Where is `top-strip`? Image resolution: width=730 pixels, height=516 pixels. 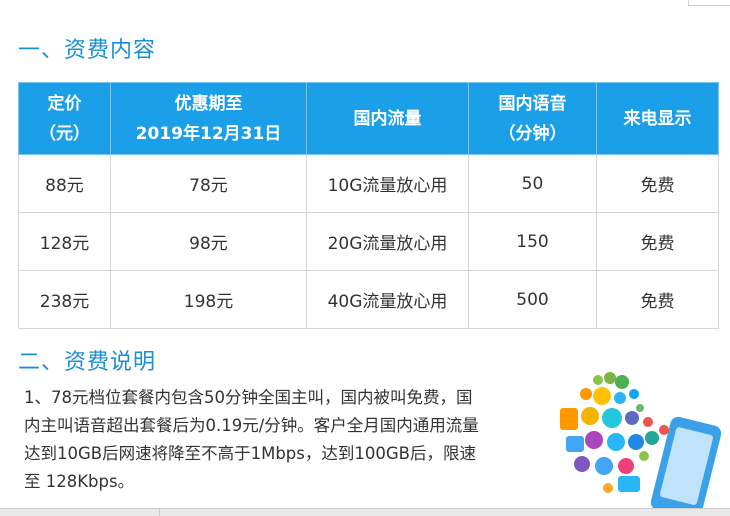
top-strip is located at coordinates (365, 3).